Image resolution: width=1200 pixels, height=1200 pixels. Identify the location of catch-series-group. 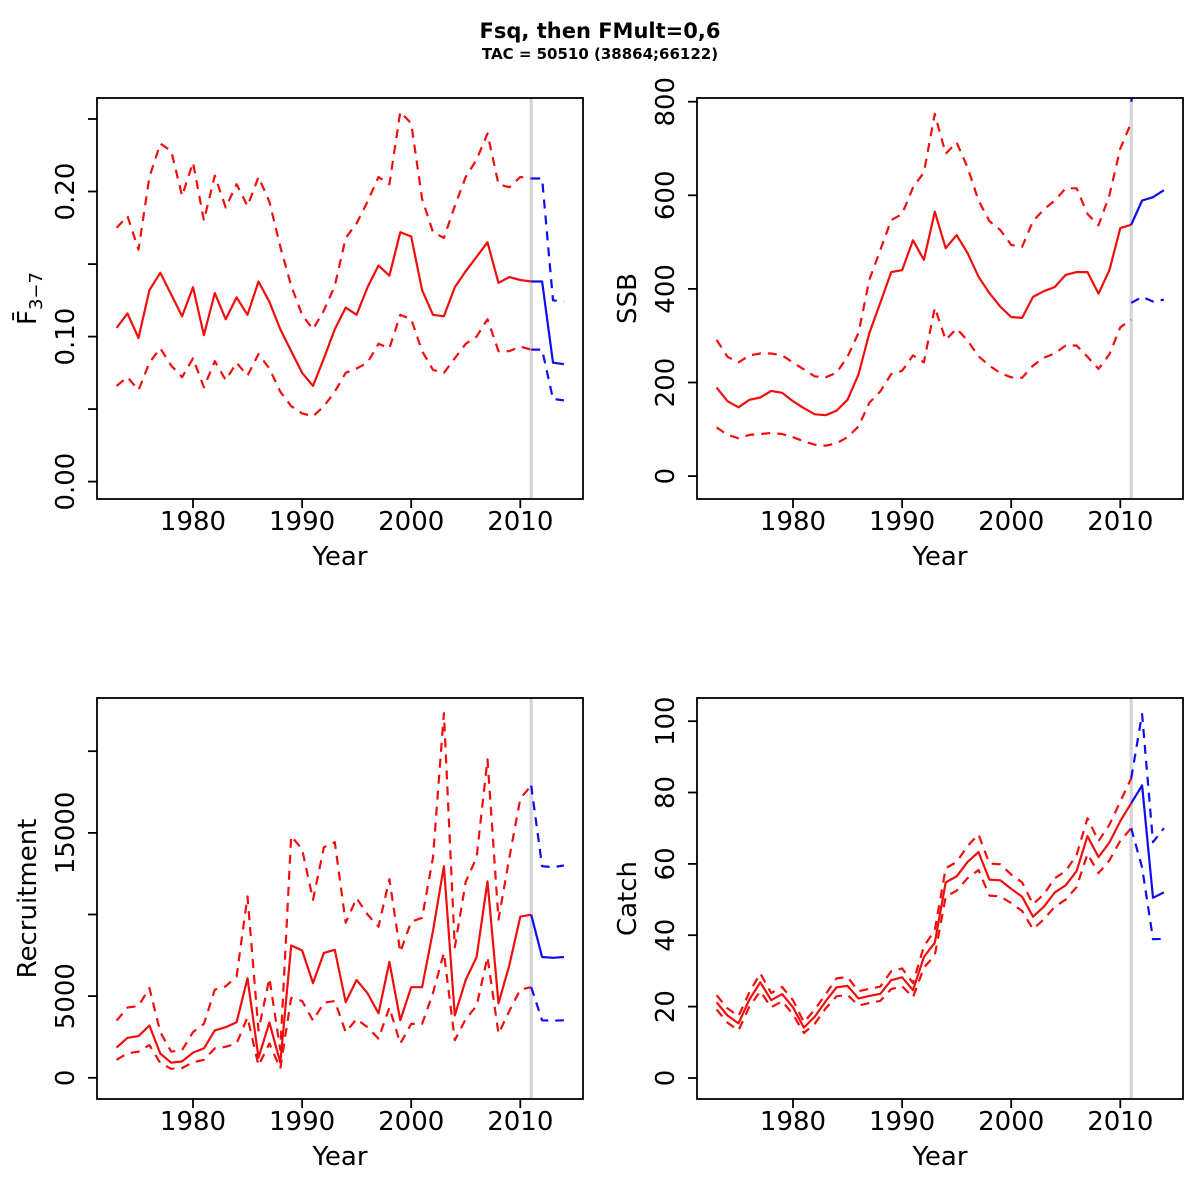
(940, 873).